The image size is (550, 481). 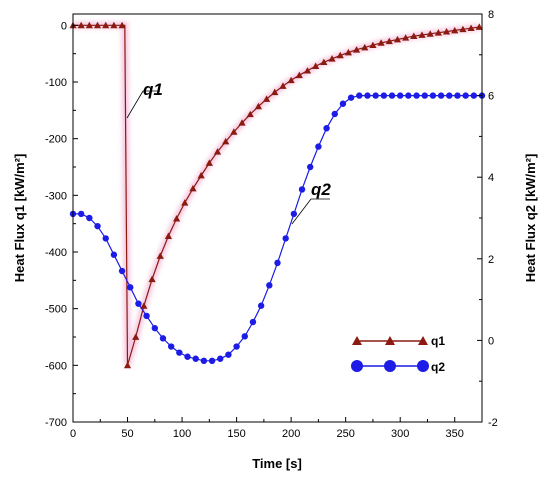 I want to click on legend-q1-marker, so click(x=423, y=340).